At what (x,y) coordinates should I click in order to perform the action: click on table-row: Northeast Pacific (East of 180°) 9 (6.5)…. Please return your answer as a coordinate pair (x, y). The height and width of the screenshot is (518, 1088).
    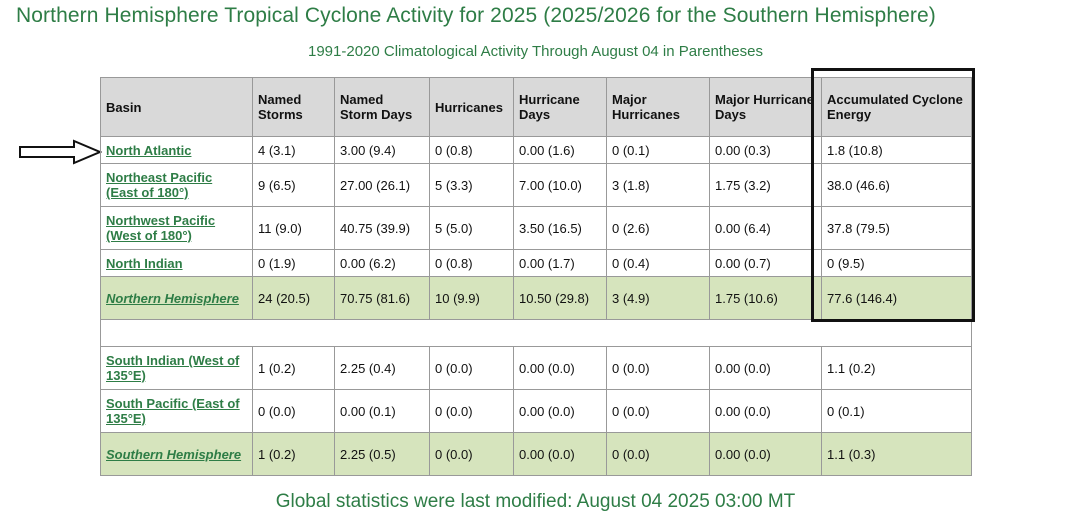
    Looking at the image, I should click on (536, 185).